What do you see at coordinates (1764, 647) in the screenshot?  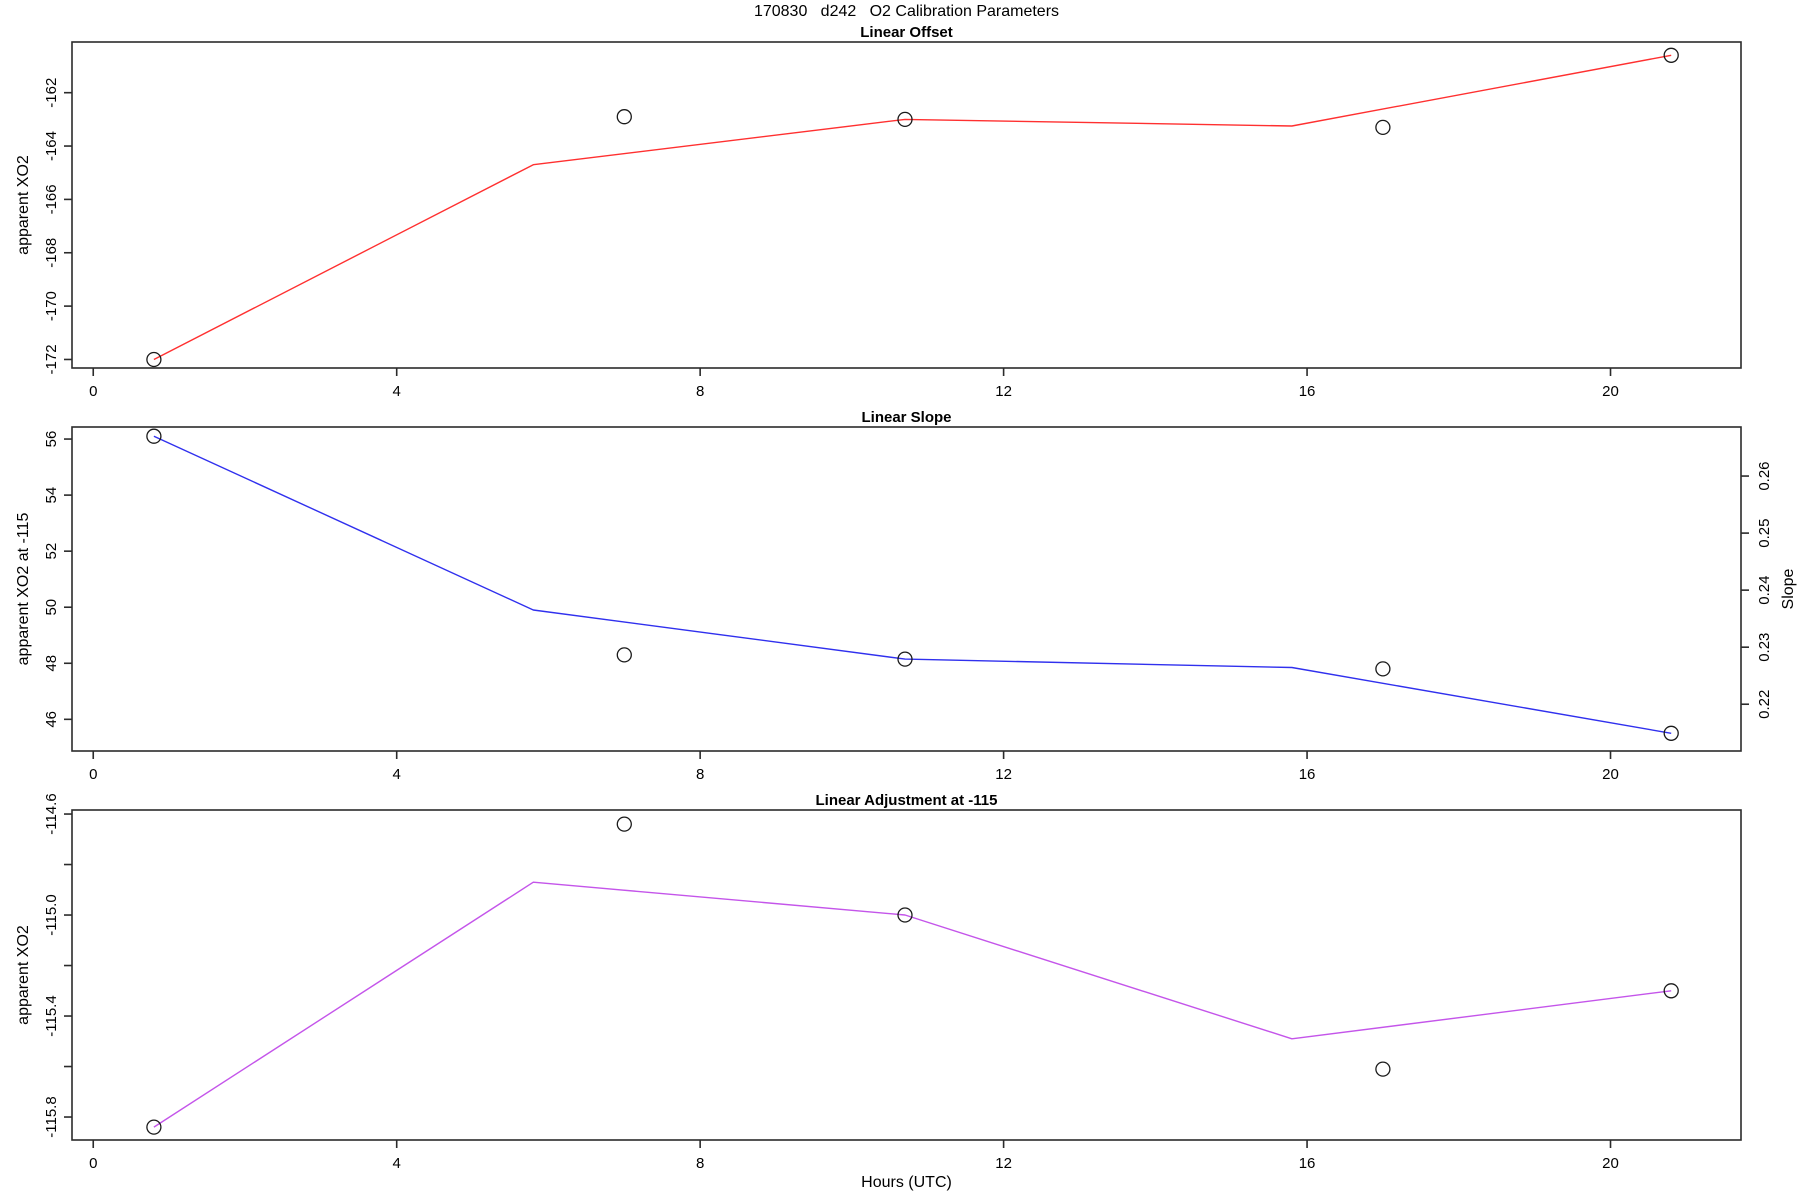 I see `y2-tick-label: 0.23` at bounding box center [1764, 647].